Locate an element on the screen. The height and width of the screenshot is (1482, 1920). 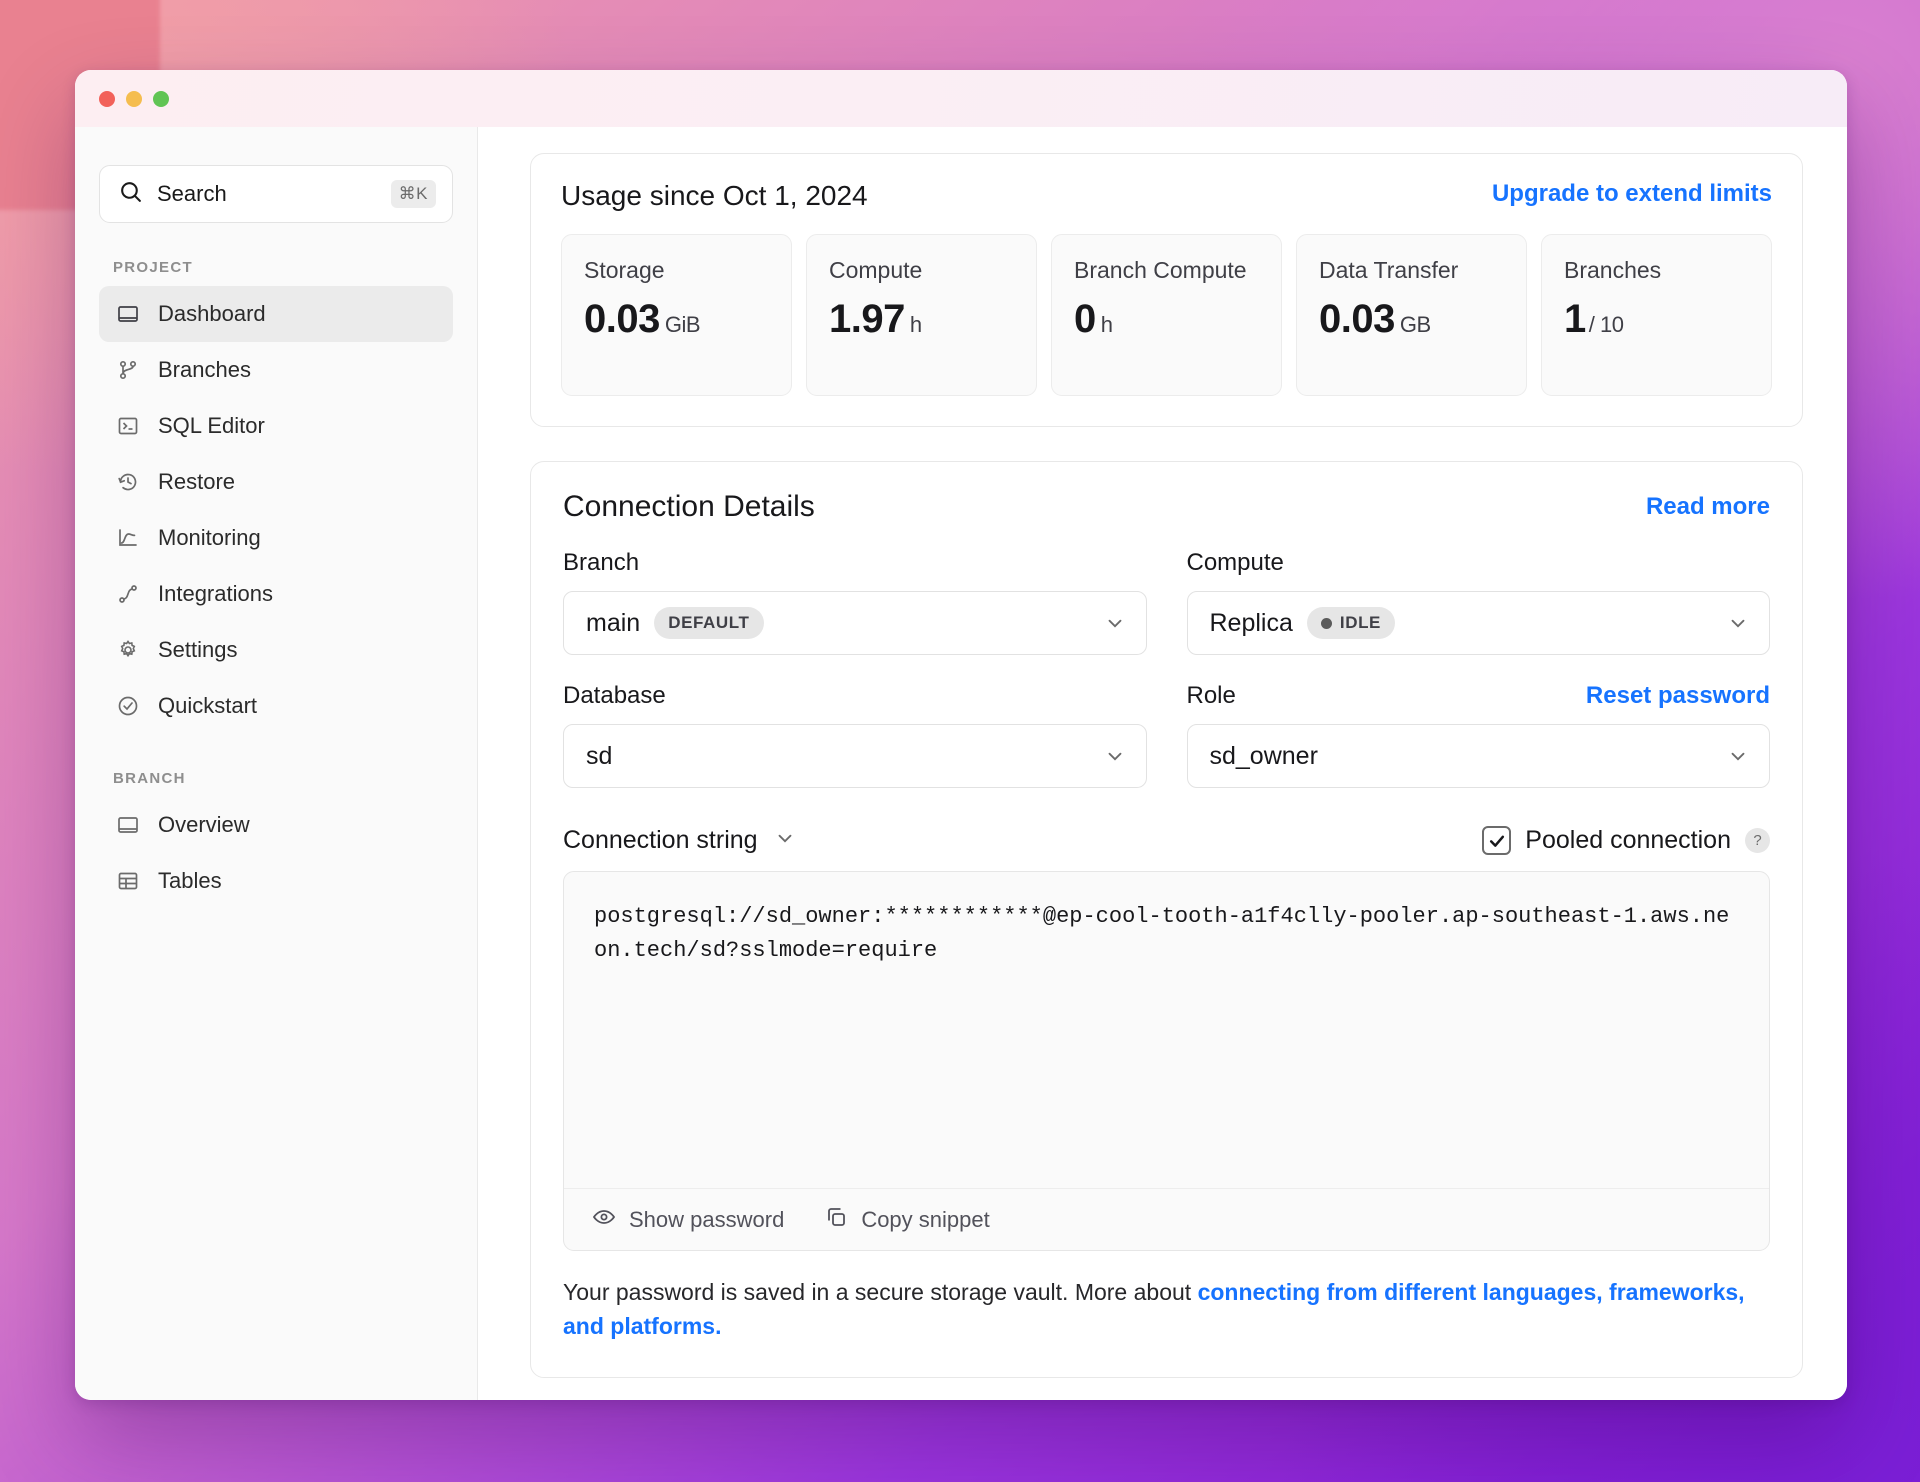
branch-field: Branch main DEFAULT is located at coordinates (855, 600).